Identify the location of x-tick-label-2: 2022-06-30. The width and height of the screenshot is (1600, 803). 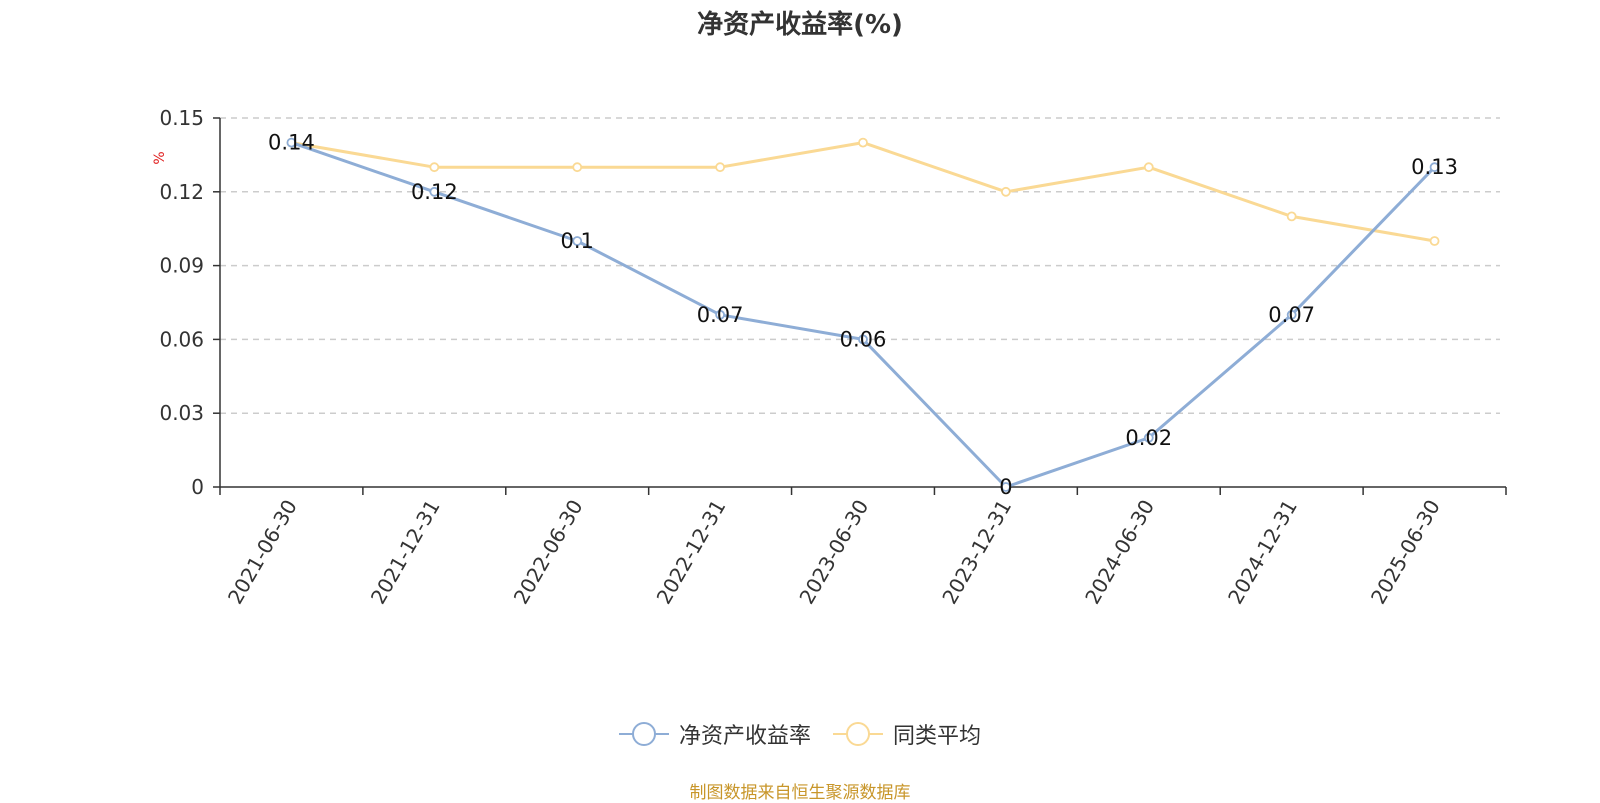
(548, 552).